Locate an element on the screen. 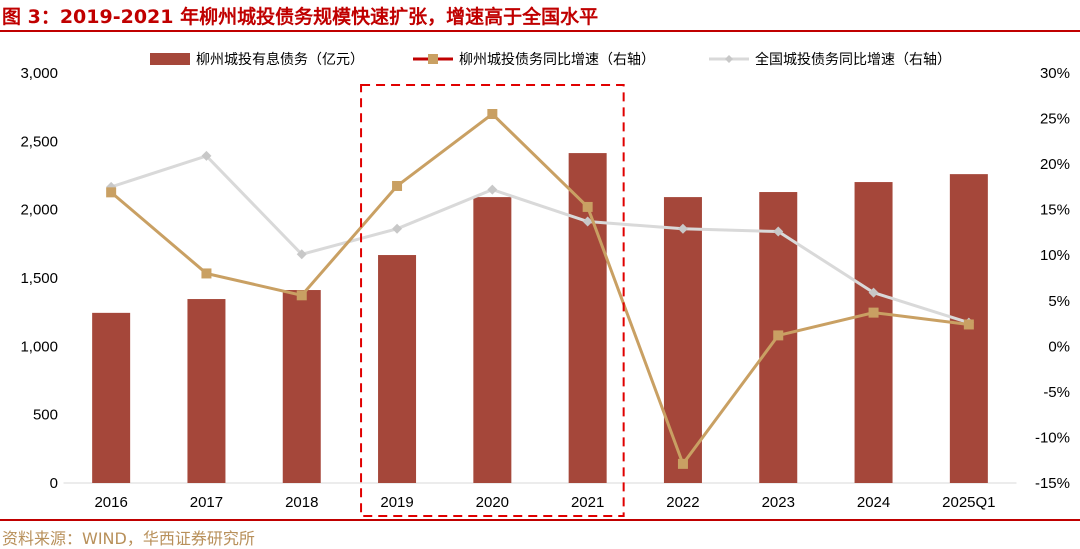 The image size is (1080, 549). right-tick-label: 5% is located at coordinates (1059, 301).